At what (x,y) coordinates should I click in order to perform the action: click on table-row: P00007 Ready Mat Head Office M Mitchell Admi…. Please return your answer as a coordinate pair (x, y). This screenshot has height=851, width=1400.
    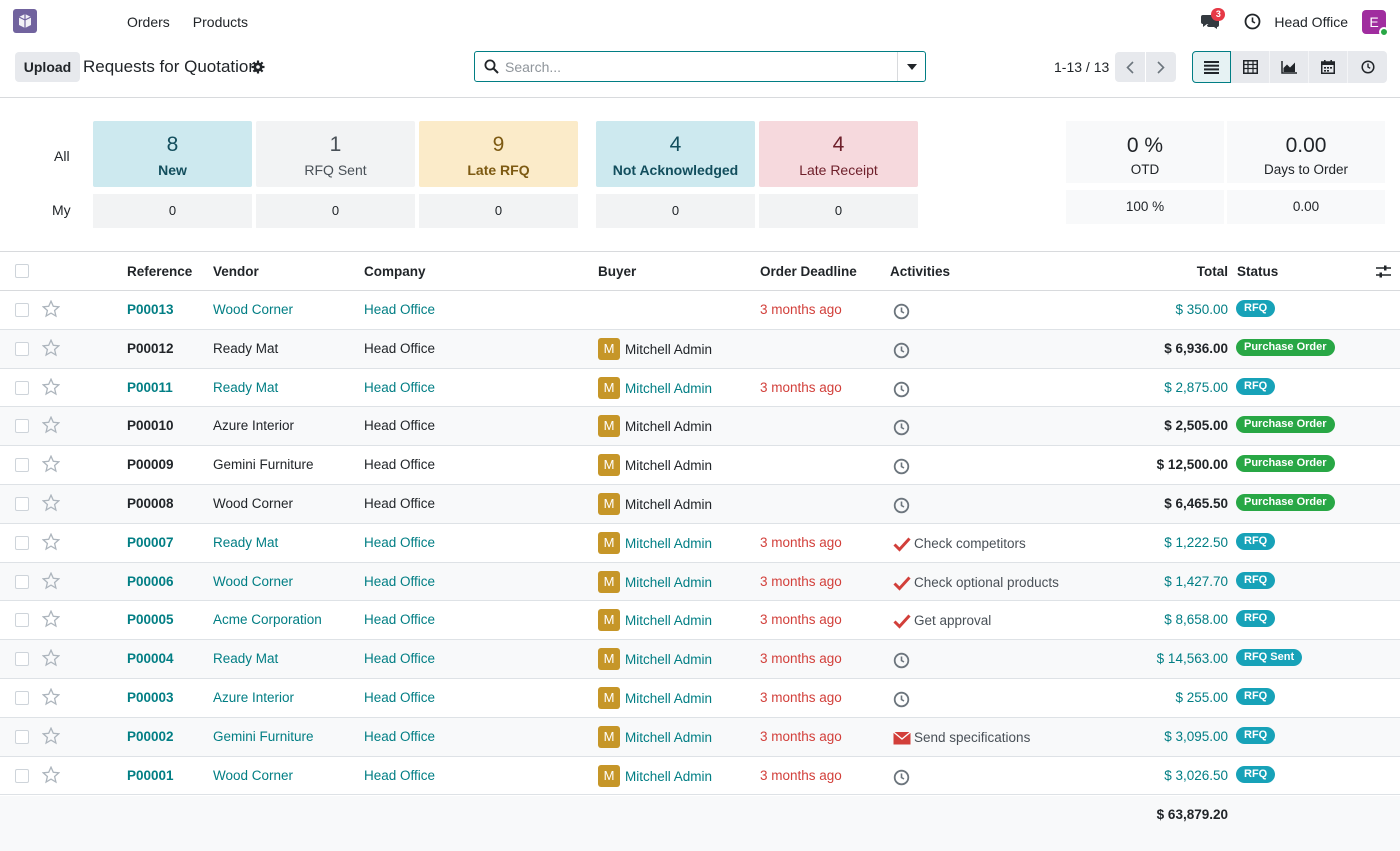
    Looking at the image, I should click on (700, 543).